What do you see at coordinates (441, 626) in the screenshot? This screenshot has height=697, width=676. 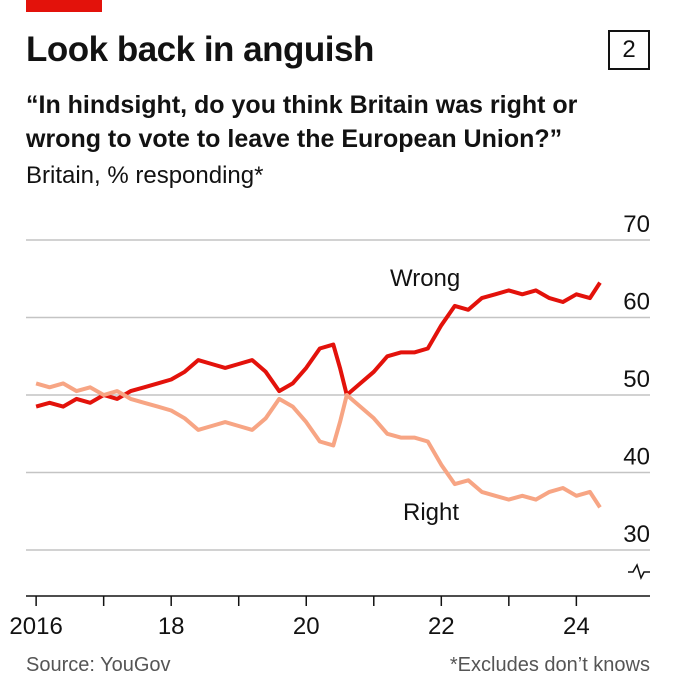 I see `x-tick-label: 22` at bounding box center [441, 626].